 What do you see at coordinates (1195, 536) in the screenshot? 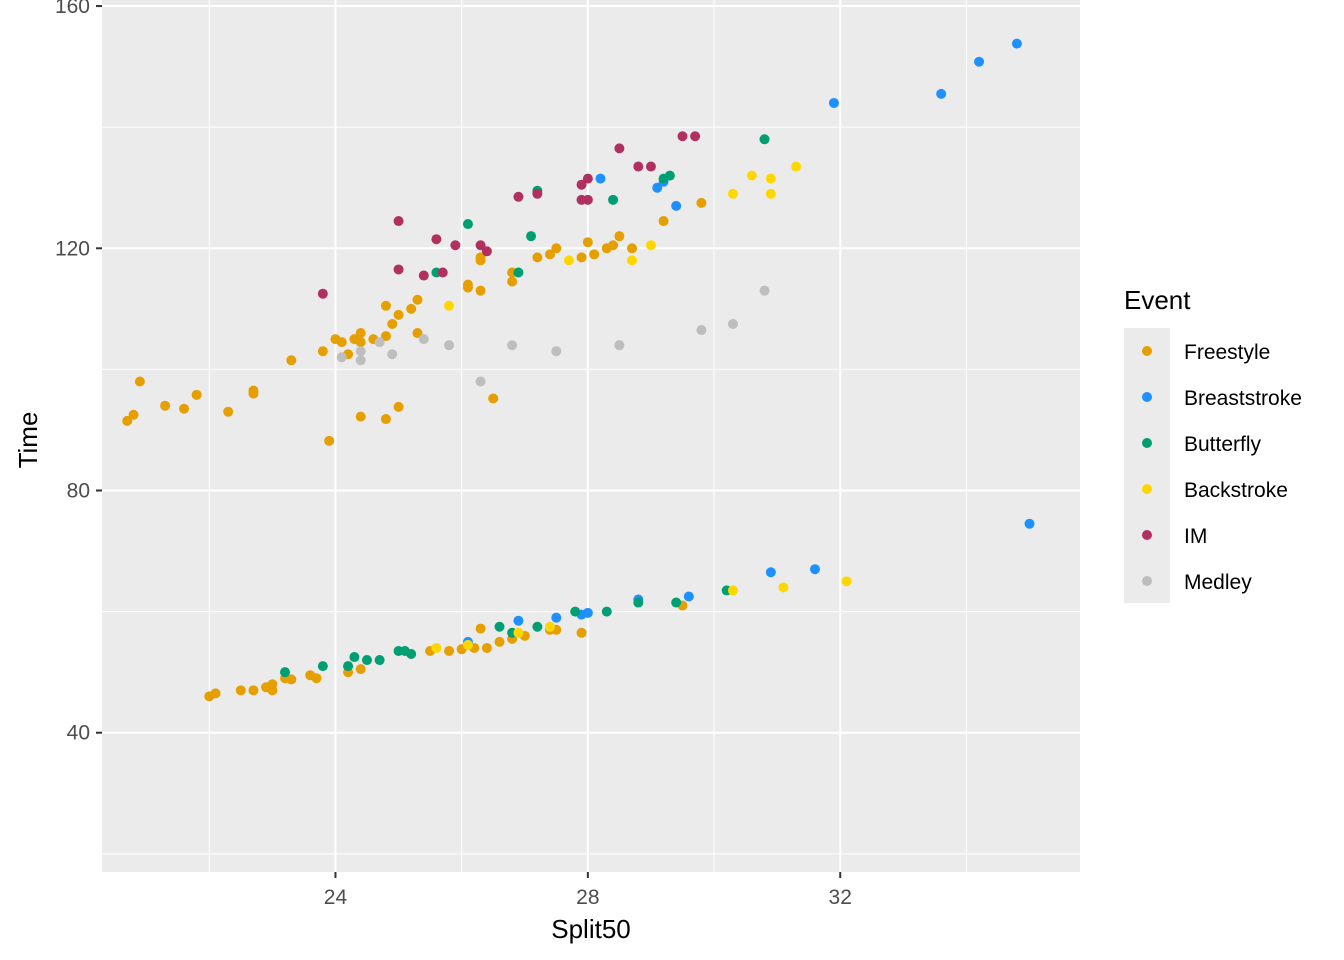
I see `legend-label-im: IM` at bounding box center [1195, 536].